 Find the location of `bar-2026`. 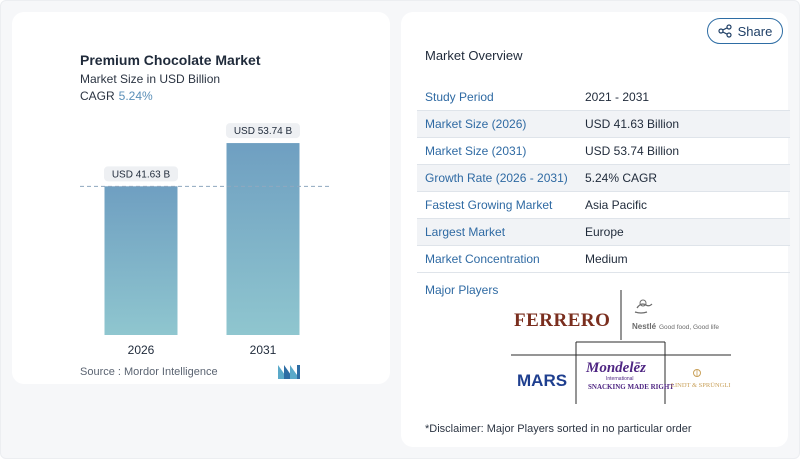

bar-2026 is located at coordinates (141, 260).